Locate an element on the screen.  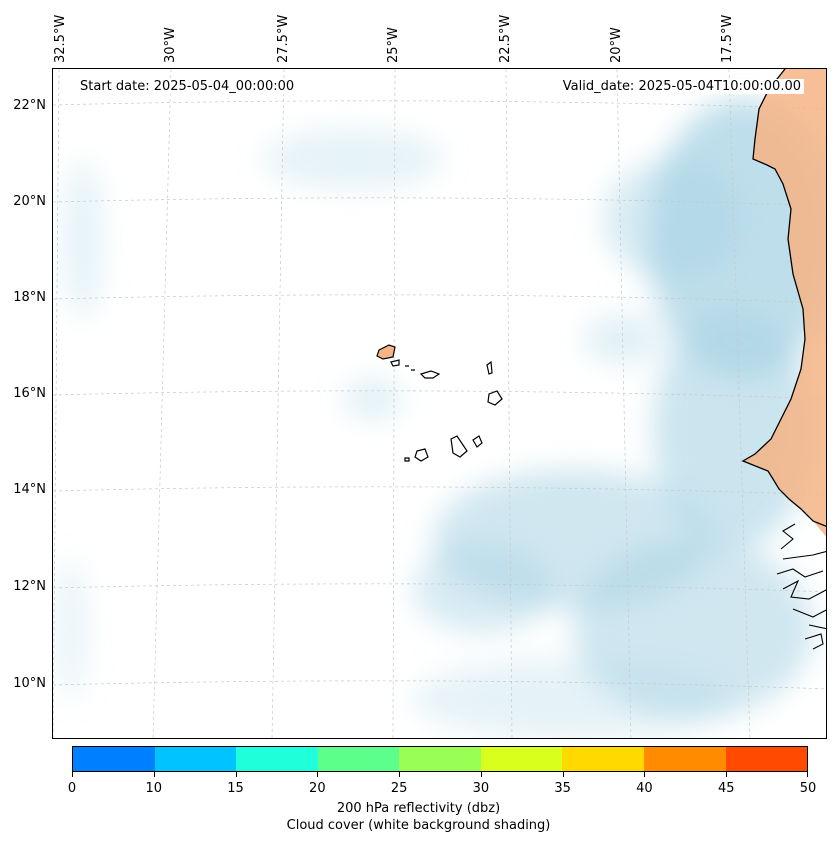
lat-label-10n: 10°N is located at coordinates (29, 683).